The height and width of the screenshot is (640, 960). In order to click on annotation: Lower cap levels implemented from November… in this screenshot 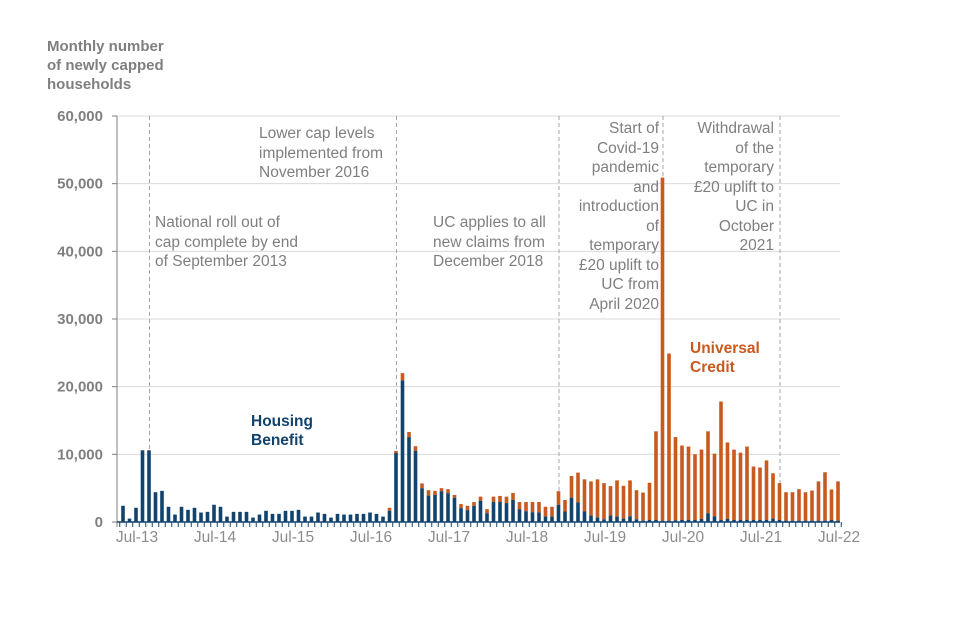, I will do `click(321, 153)`.